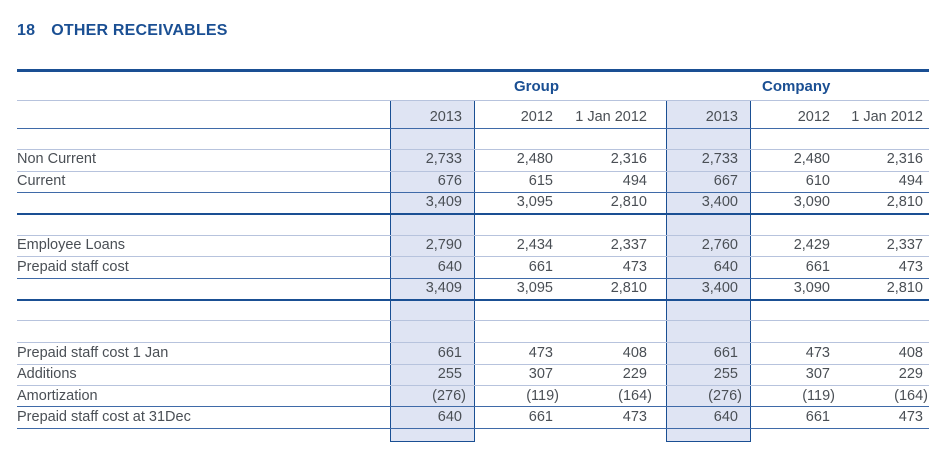  I want to click on col-header-company-1jan2012: 1 Jan 2012, so click(887, 117).